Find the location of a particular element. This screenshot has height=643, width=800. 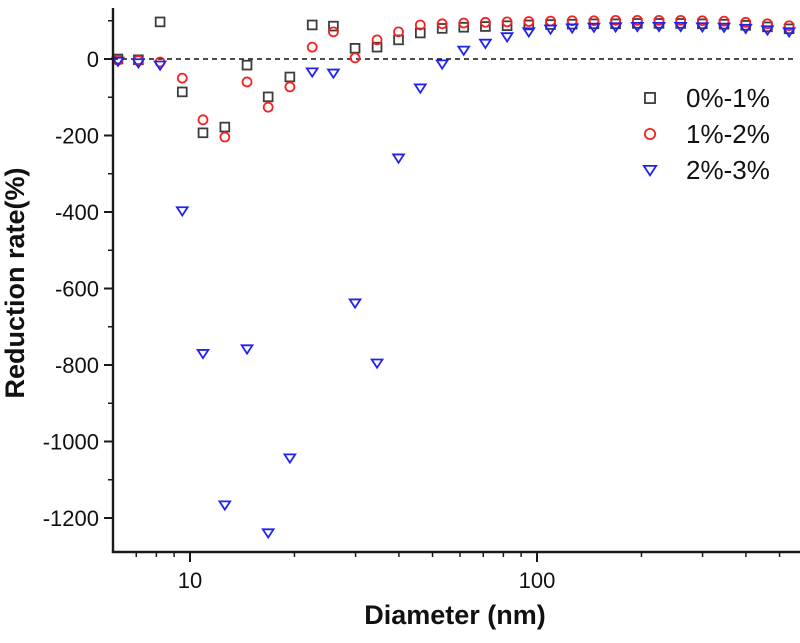

legend-item: 1%-2% is located at coordinates (705, 134).